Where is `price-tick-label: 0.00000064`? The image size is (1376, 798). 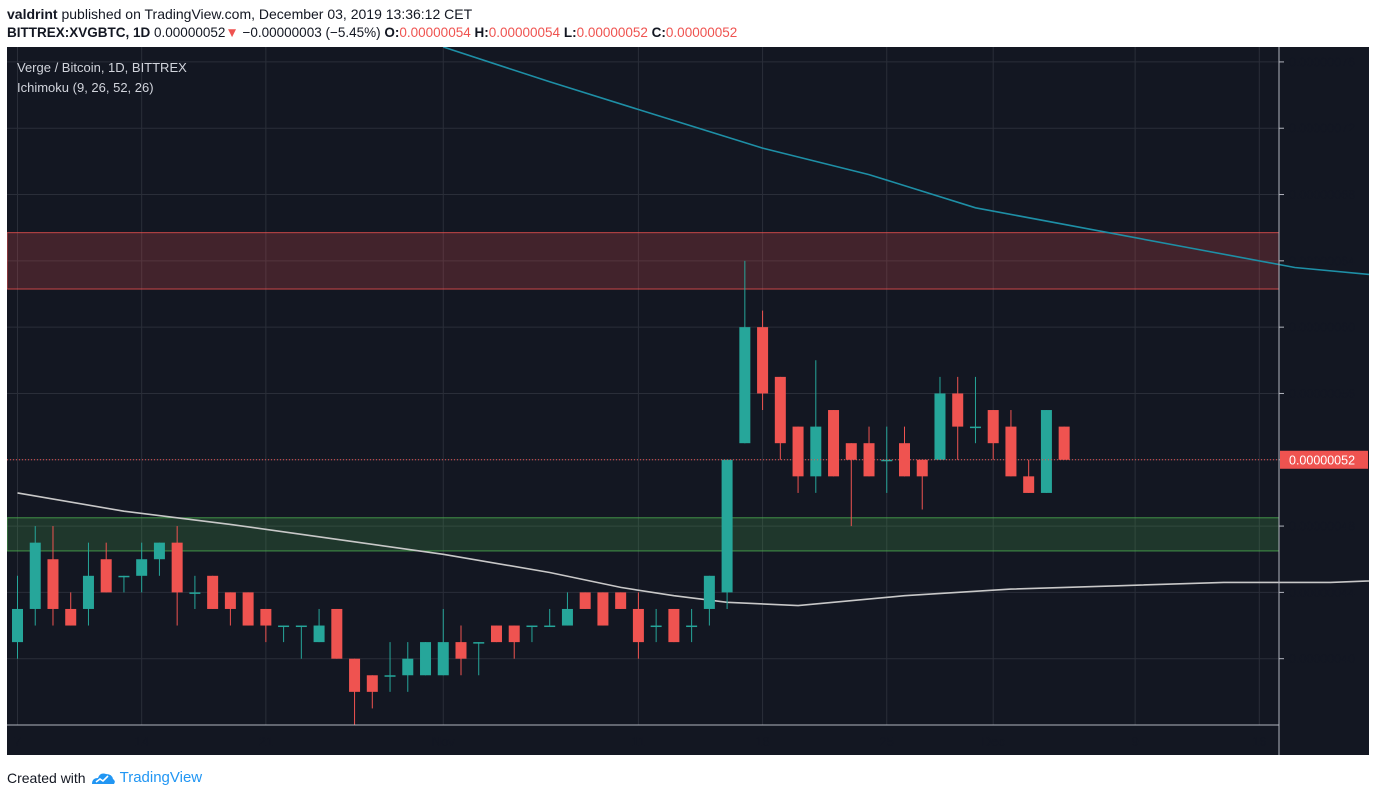
price-tick-label: 0.00000064 is located at coordinates (1322, 261).